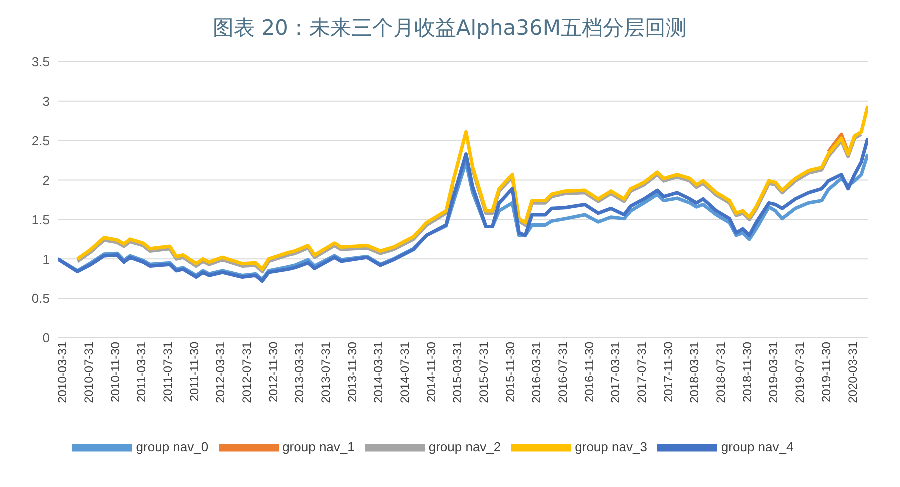 The width and height of the screenshot is (900, 487). I want to click on x-tick-label: 2019-03-31, so click(773, 373).